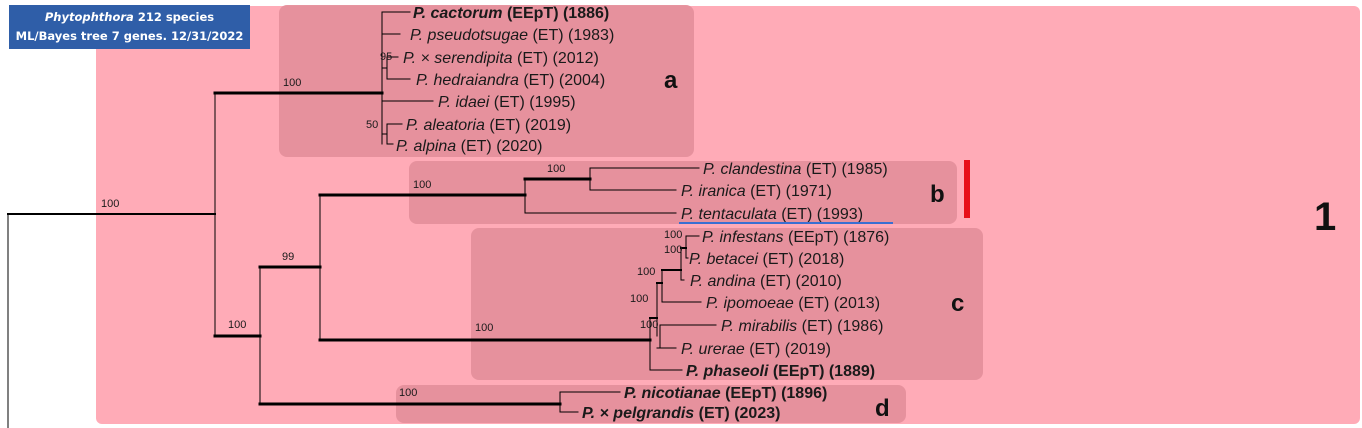 This screenshot has width=1362, height=428. I want to click on taxon-label: P. clandestina (ET) (1985), so click(795, 169).